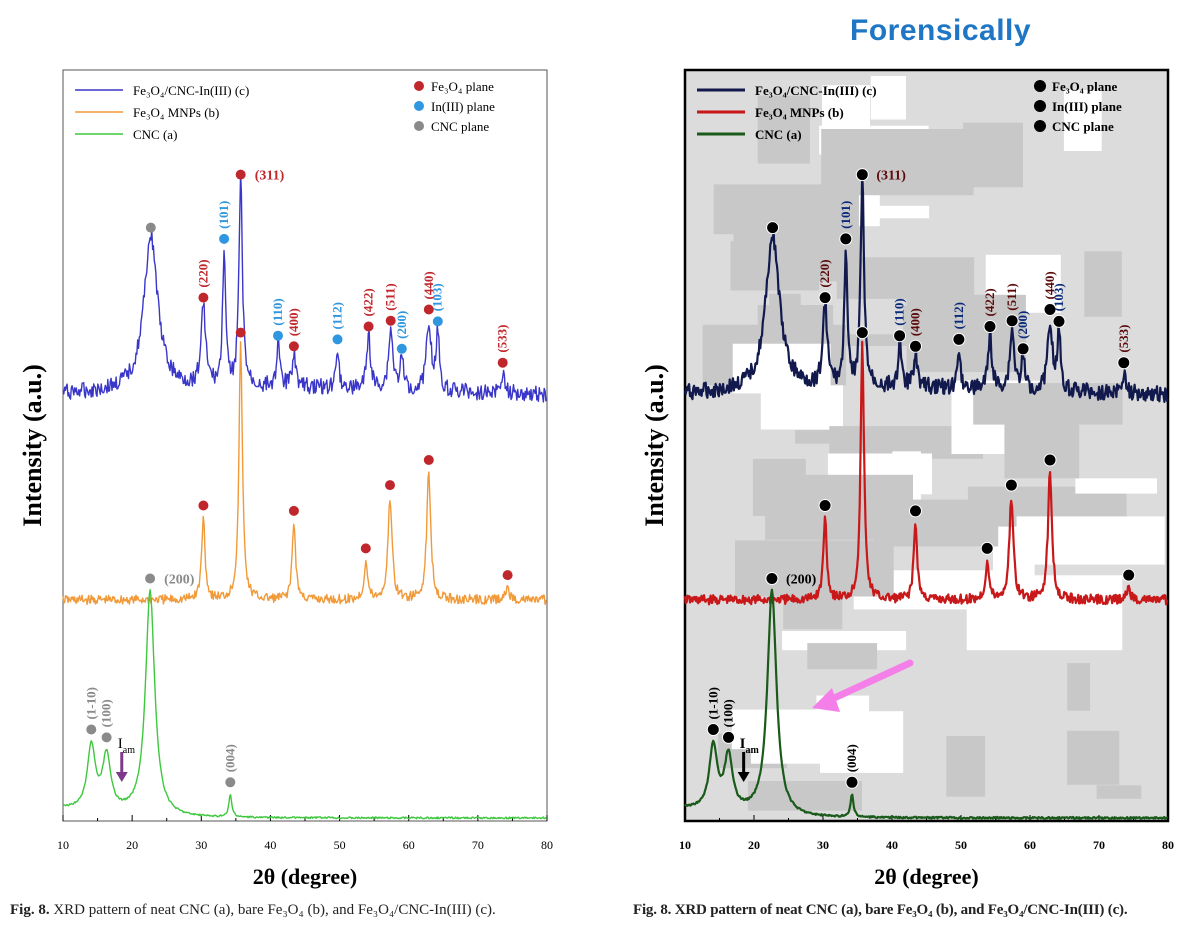  I want to click on peak-label: (511), so click(1011, 296).